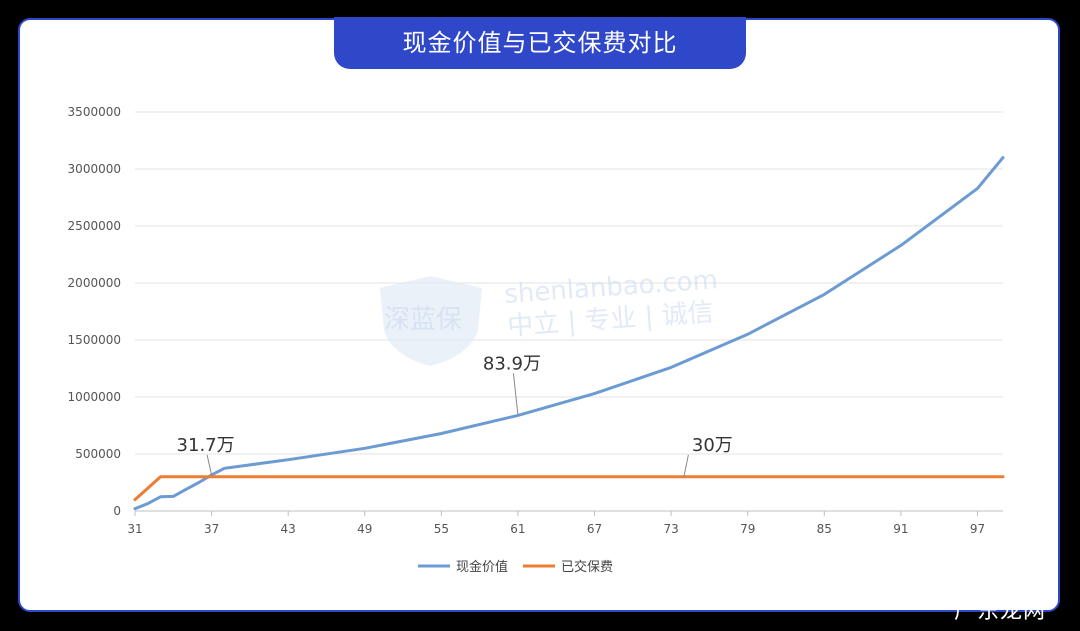 The height and width of the screenshot is (631, 1080). I want to click on chart-title: 现金价值与已交保费对比, so click(540, 43).